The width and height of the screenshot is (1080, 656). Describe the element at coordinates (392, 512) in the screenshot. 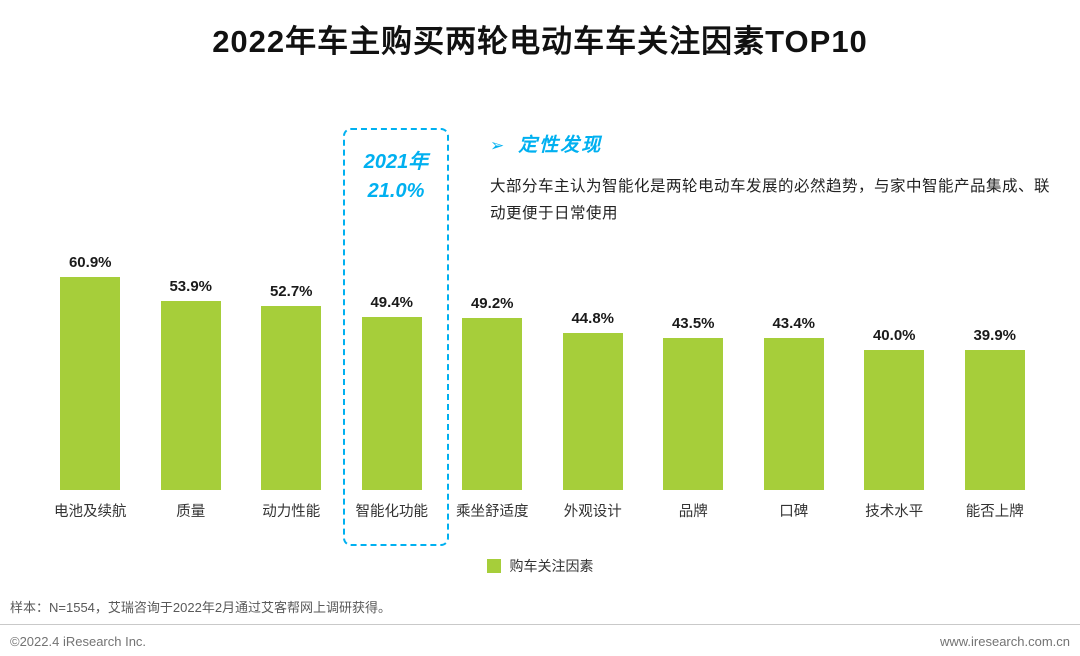

I see `bar-category-label: 智能化功能` at that location.